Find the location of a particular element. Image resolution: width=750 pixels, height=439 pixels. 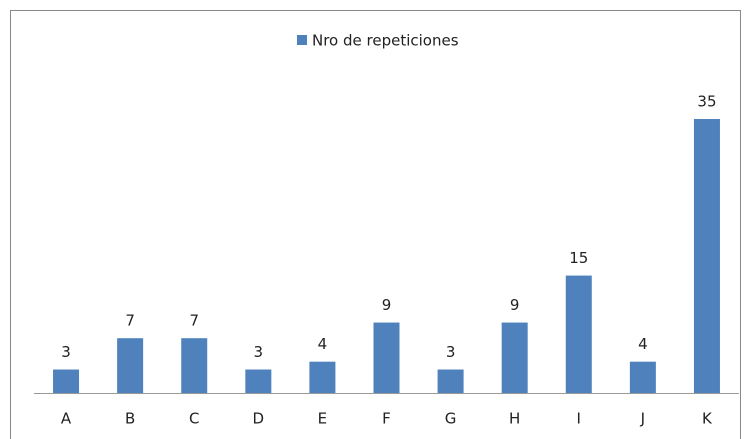

x-tick-label: B is located at coordinates (130, 419).